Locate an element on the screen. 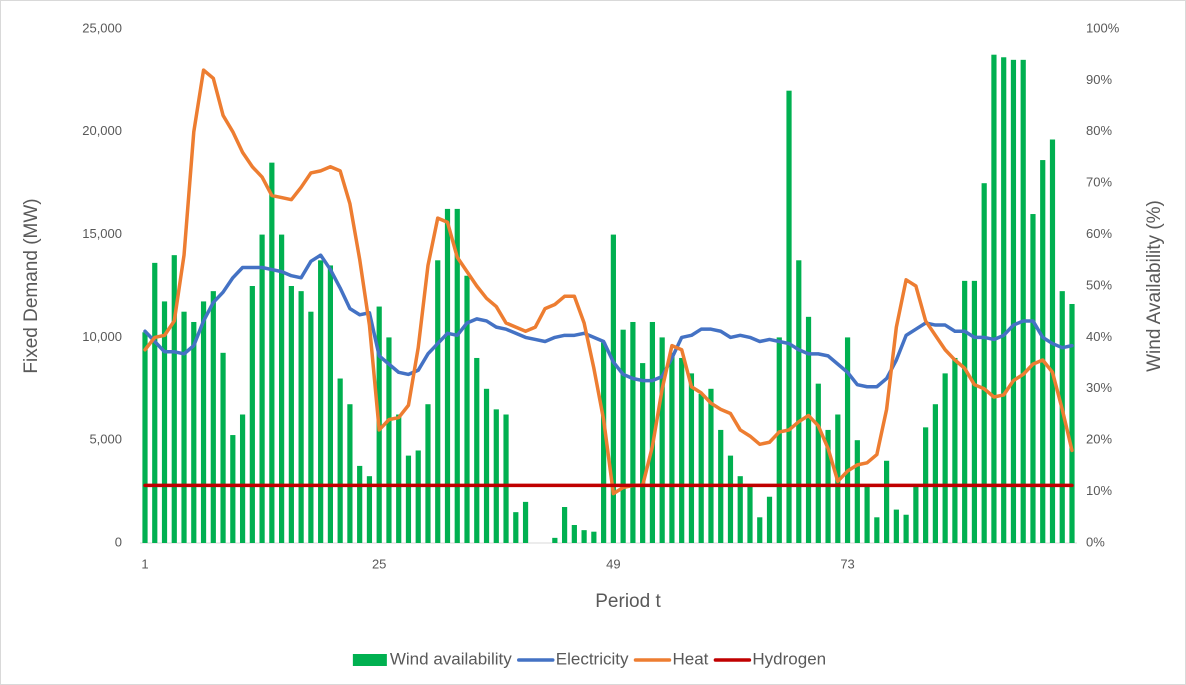 The height and width of the screenshot is (685, 1186). x-tick-label: 73 is located at coordinates (847, 563).